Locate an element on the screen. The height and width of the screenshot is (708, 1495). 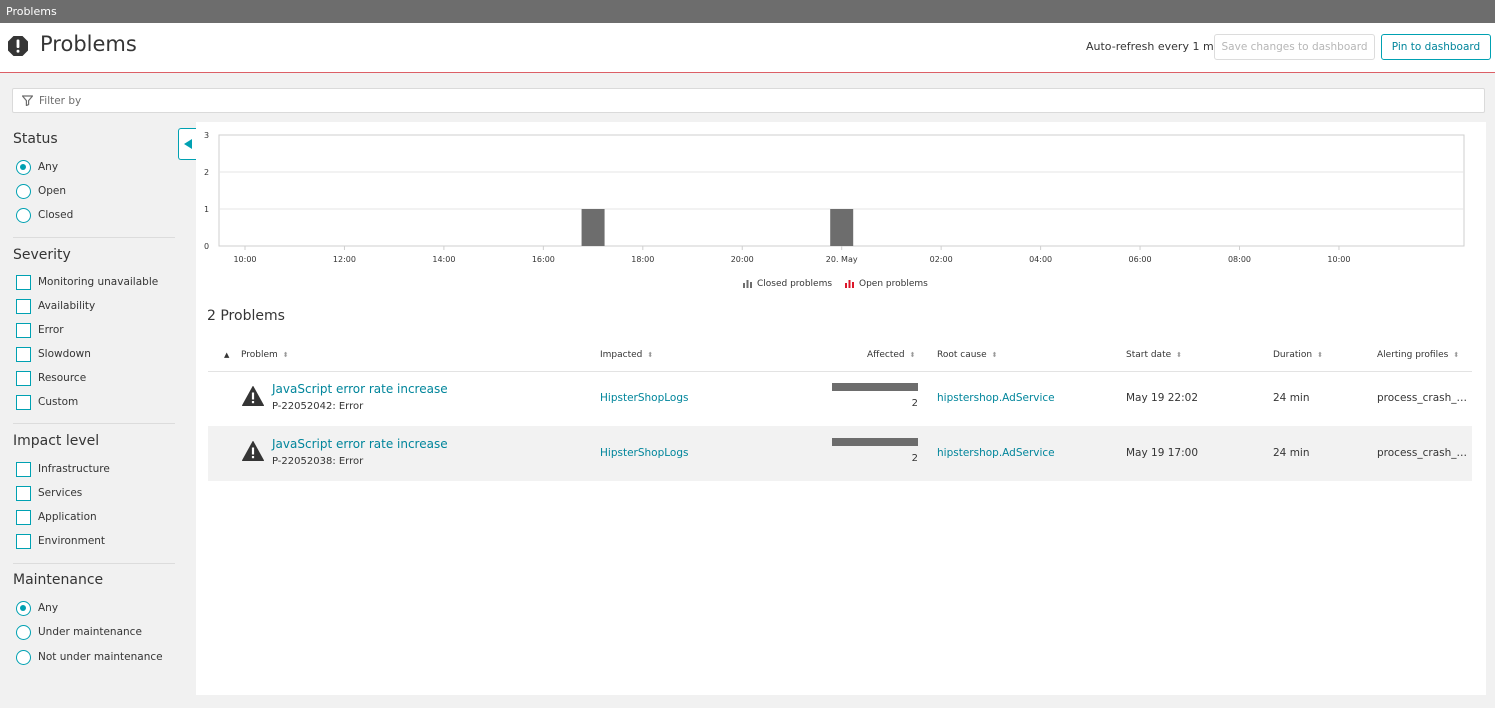
impact-environment-checkbox: Environment is located at coordinates (60, 541).